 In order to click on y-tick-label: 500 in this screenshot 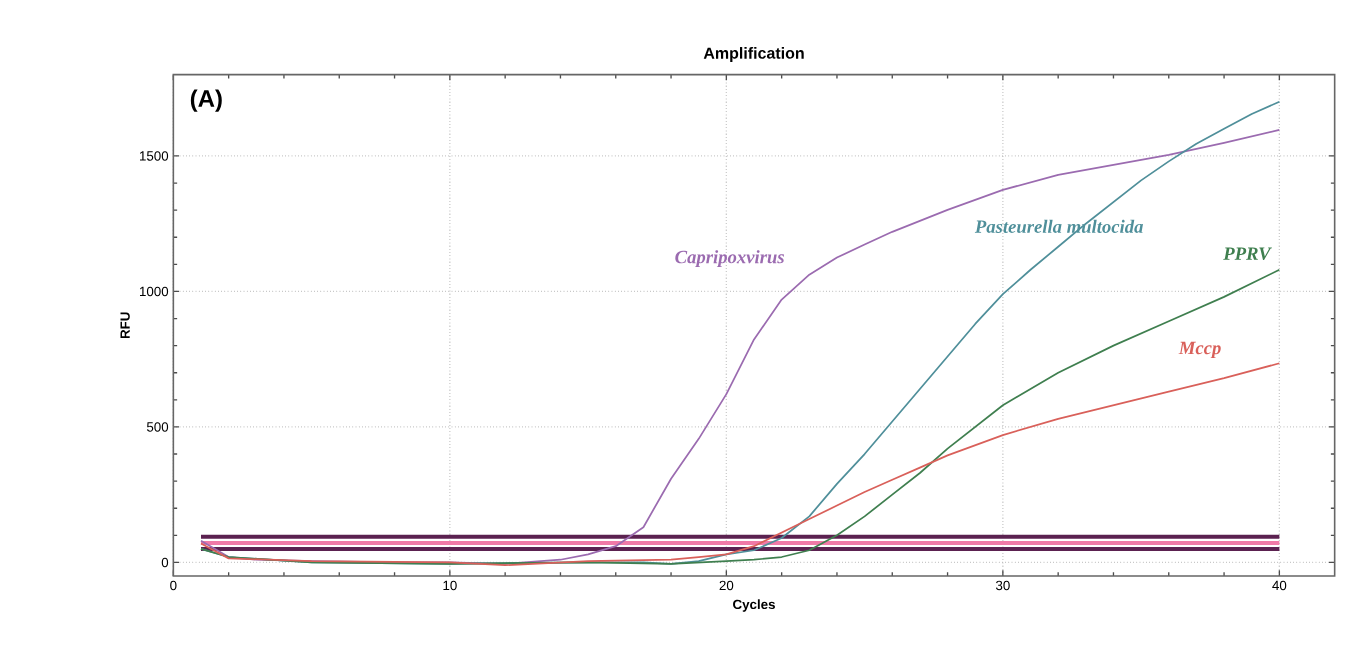, I will do `click(157, 427)`.